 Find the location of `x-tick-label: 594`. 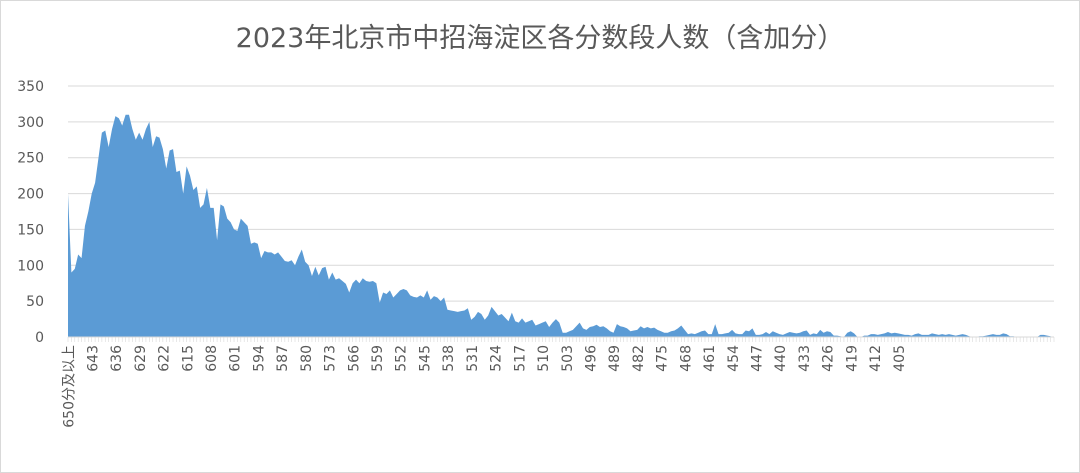

x-tick-label: 594 is located at coordinates (259, 358).